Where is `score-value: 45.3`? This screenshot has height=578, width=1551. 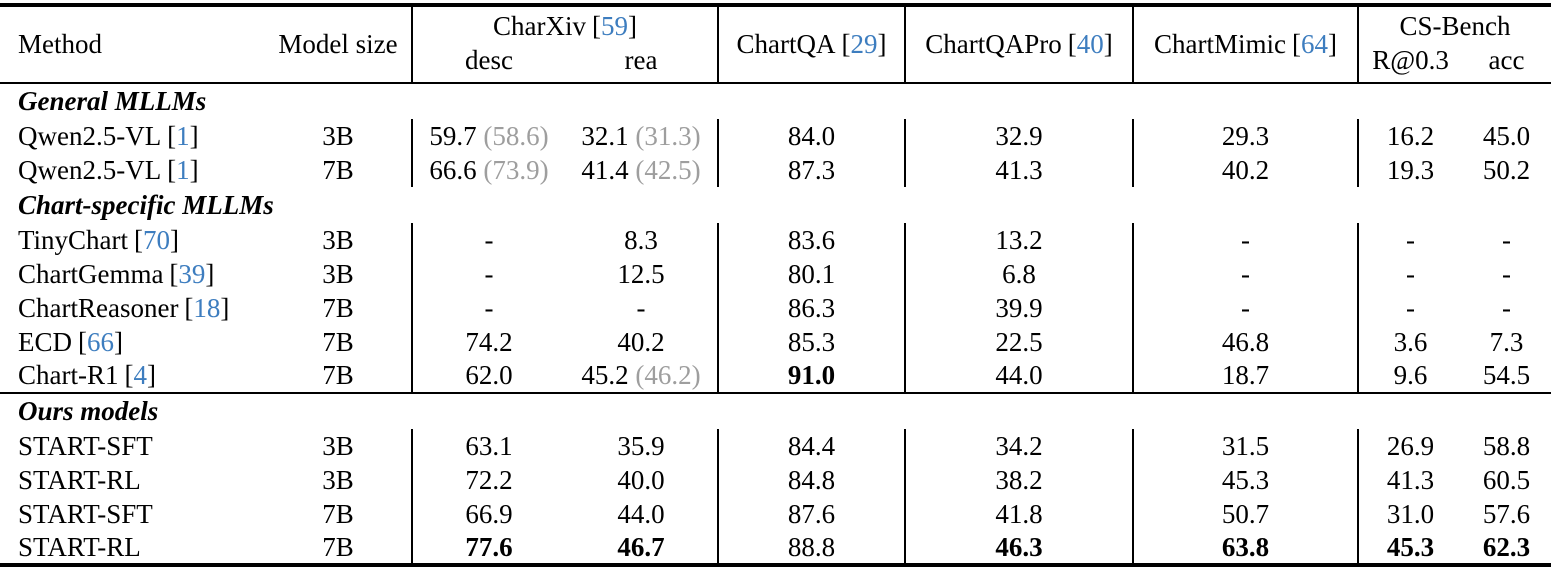 score-value: 45.3 is located at coordinates (1245, 479).